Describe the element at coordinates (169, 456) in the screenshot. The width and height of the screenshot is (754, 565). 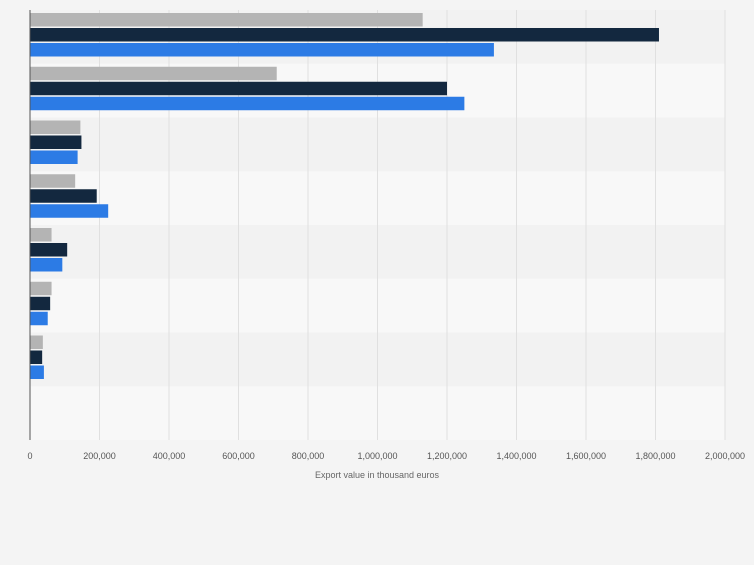
I see `x-tick-label: 400,000` at that location.